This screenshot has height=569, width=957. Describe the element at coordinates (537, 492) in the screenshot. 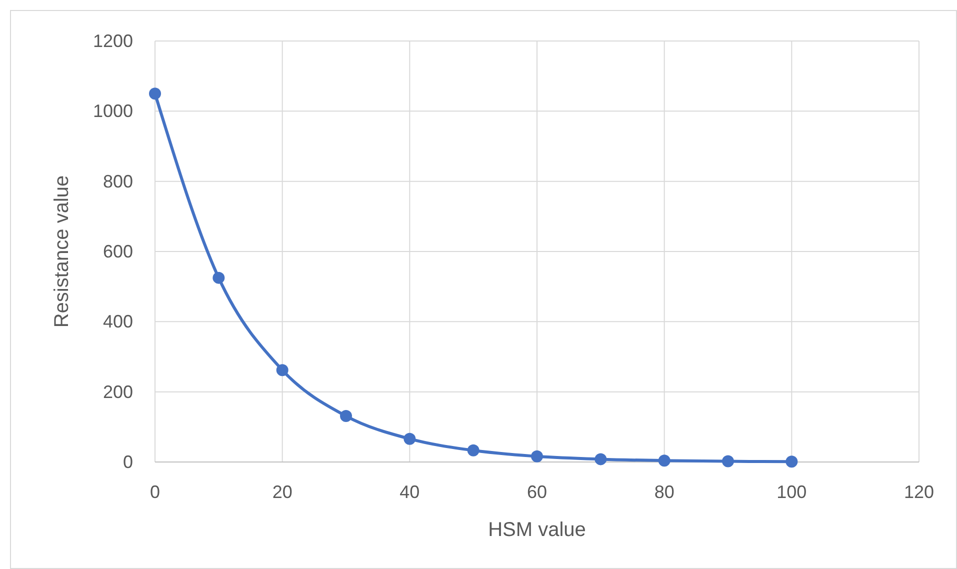

I see `x-tick-label: 60` at that location.